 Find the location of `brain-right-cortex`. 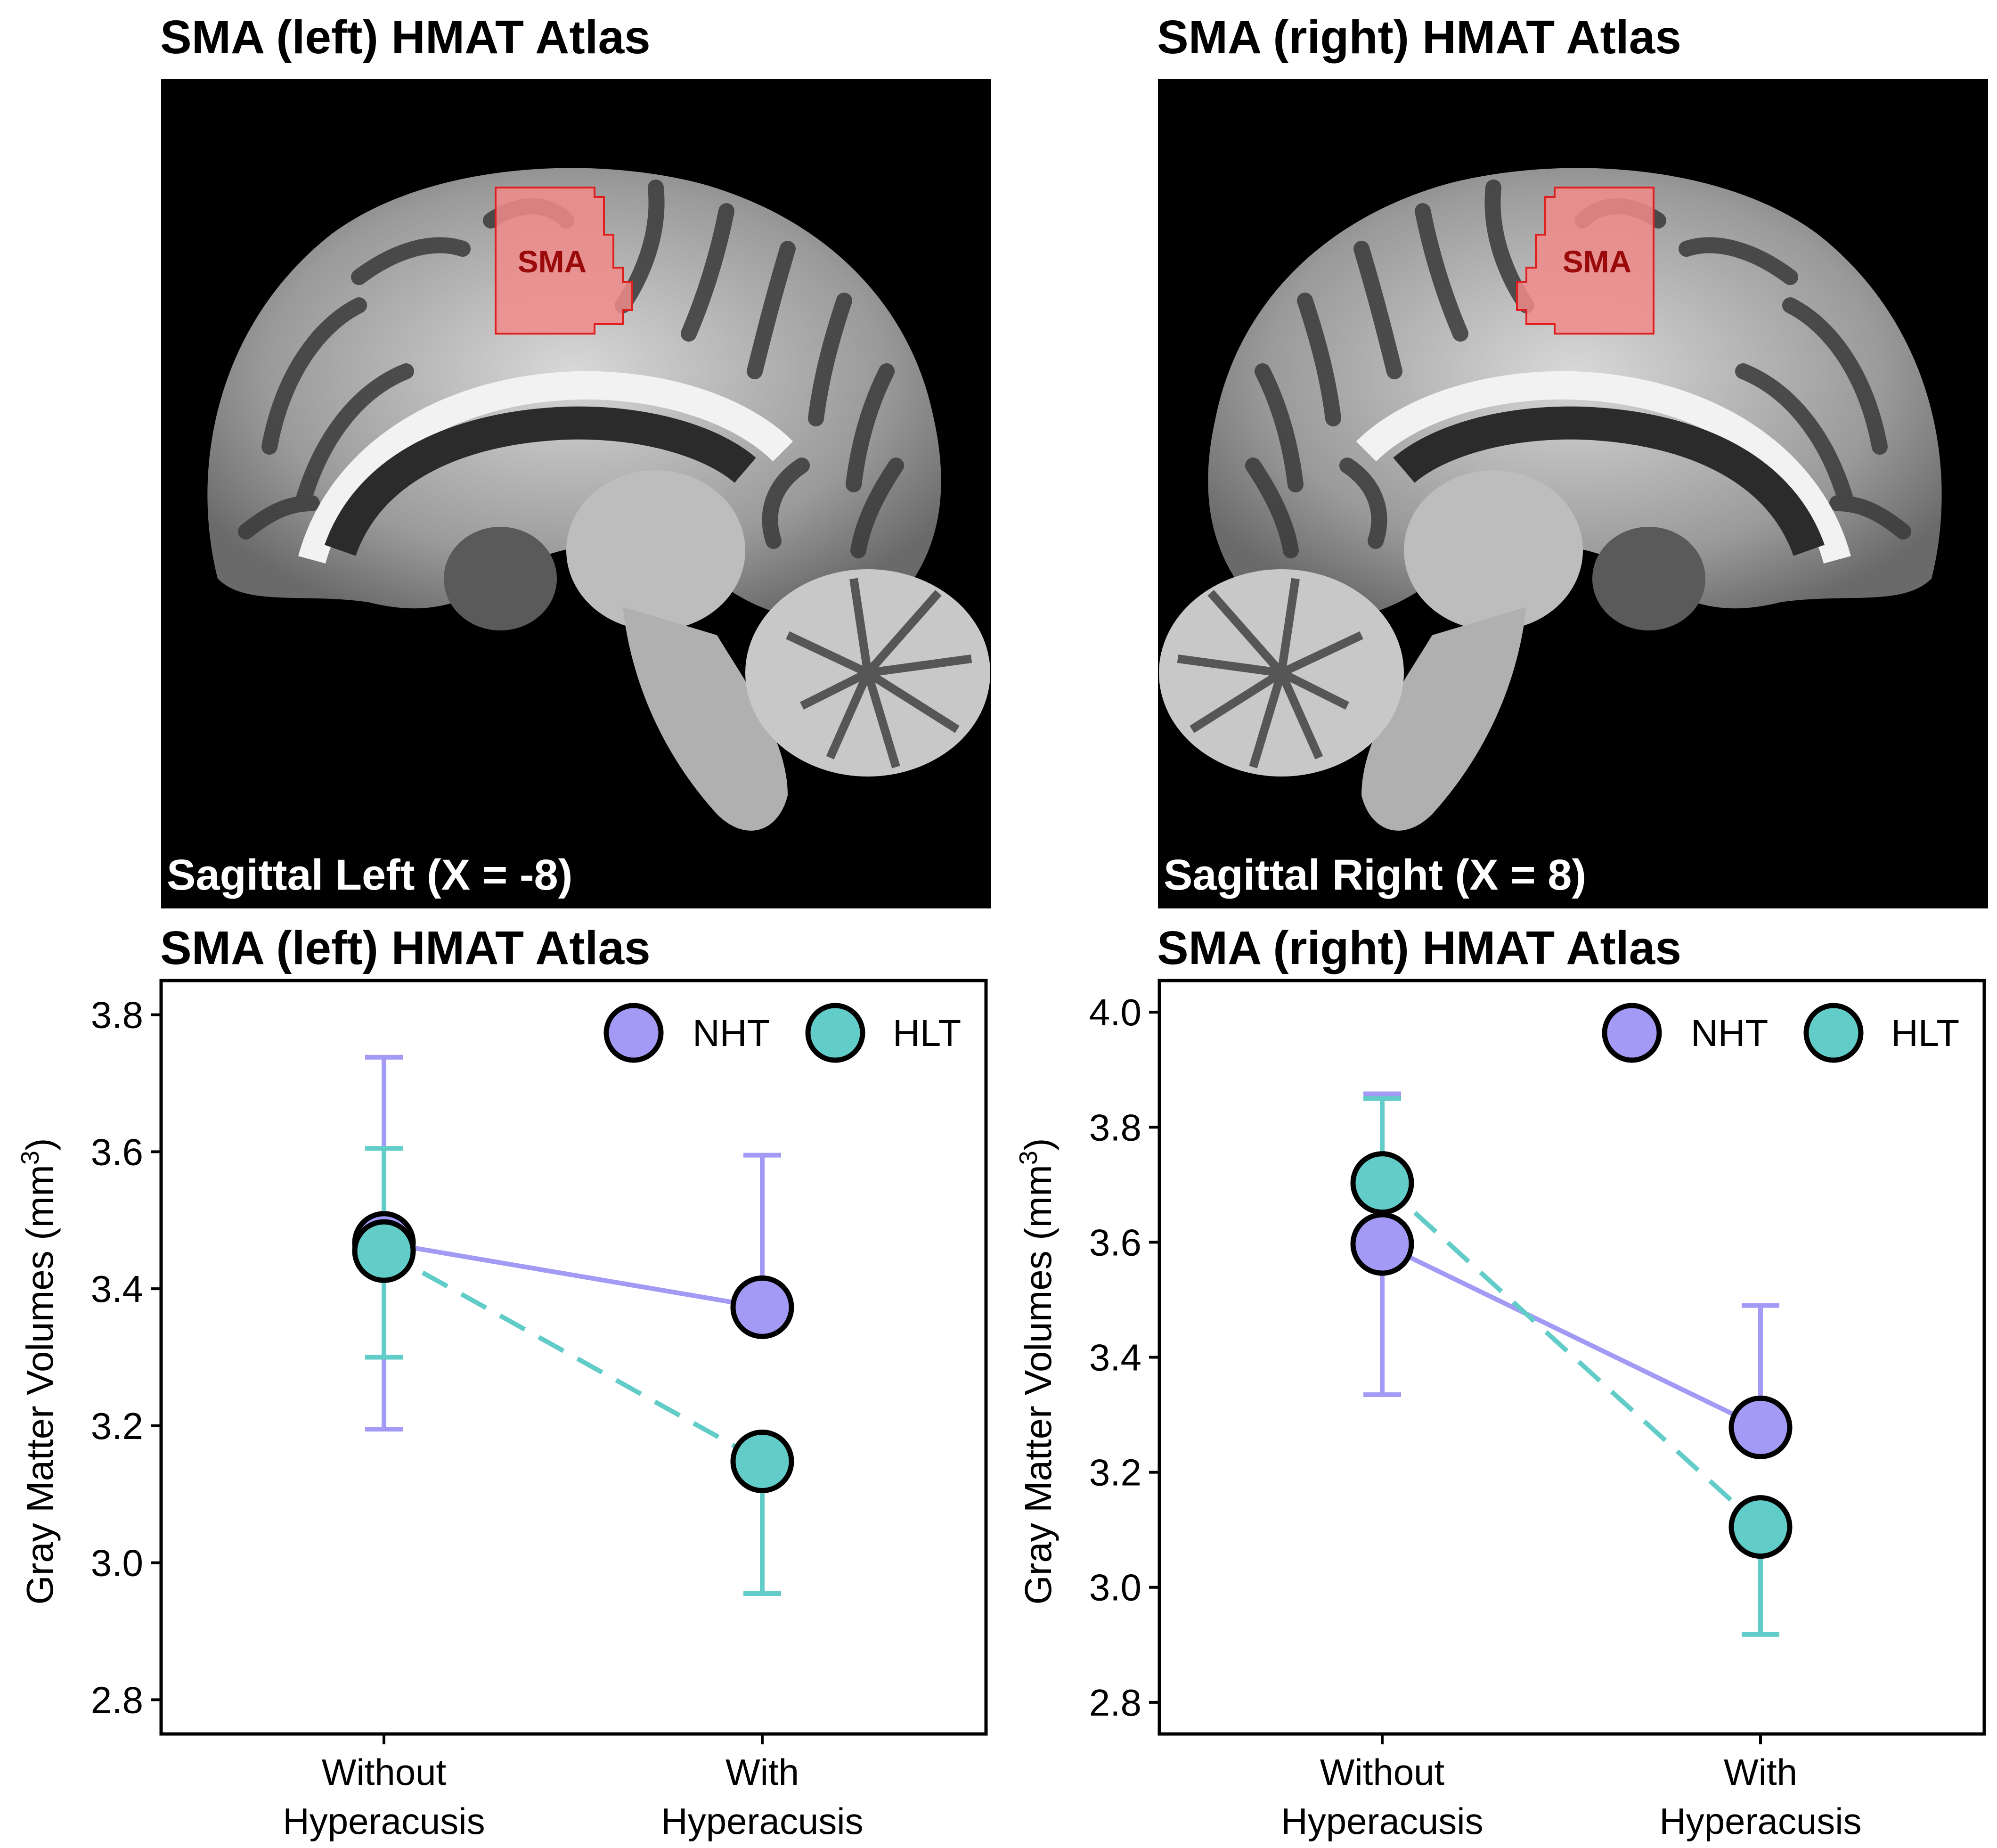

brain-right-cortex is located at coordinates (1550, 500).